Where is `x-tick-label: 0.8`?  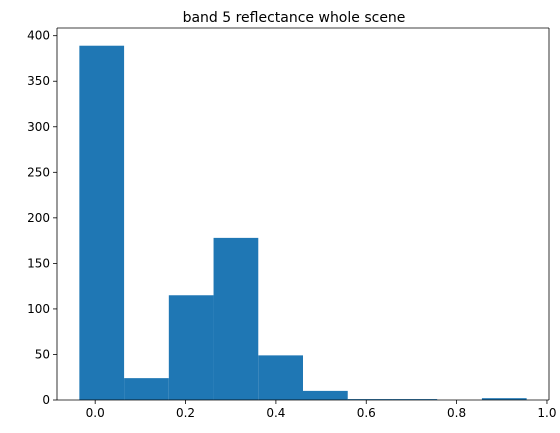
x-tick-label: 0.8 is located at coordinates (456, 413).